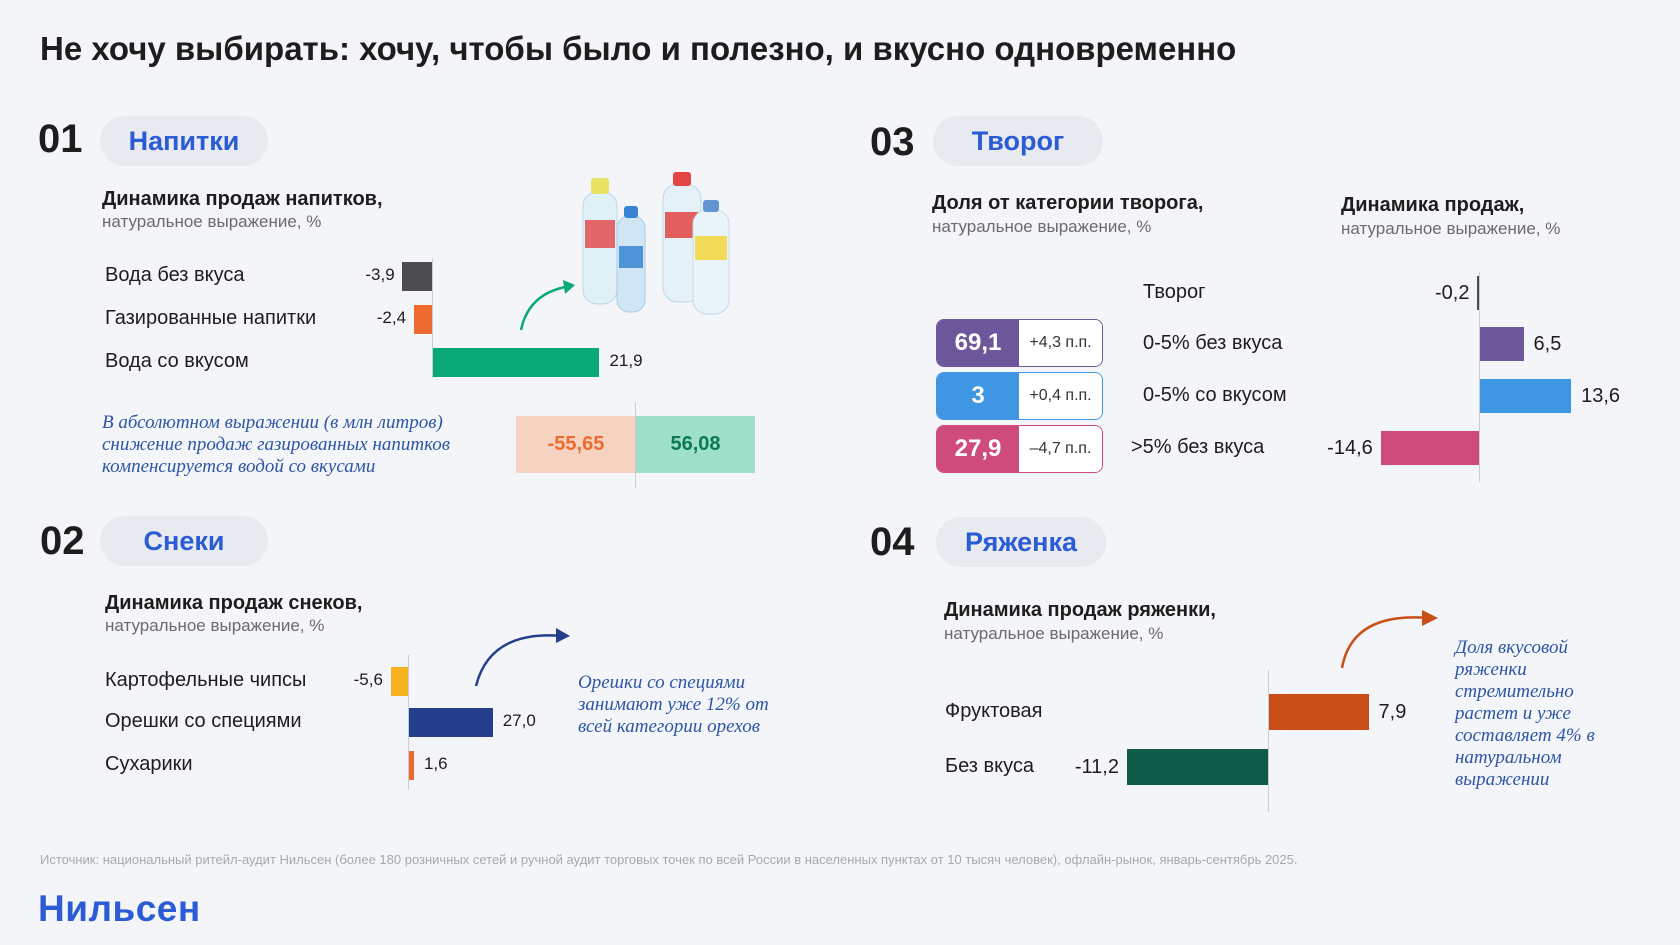  What do you see at coordinates (184, 541) in the screenshot?
I see `category-pill-snacks: Снеки` at bounding box center [184, 541].